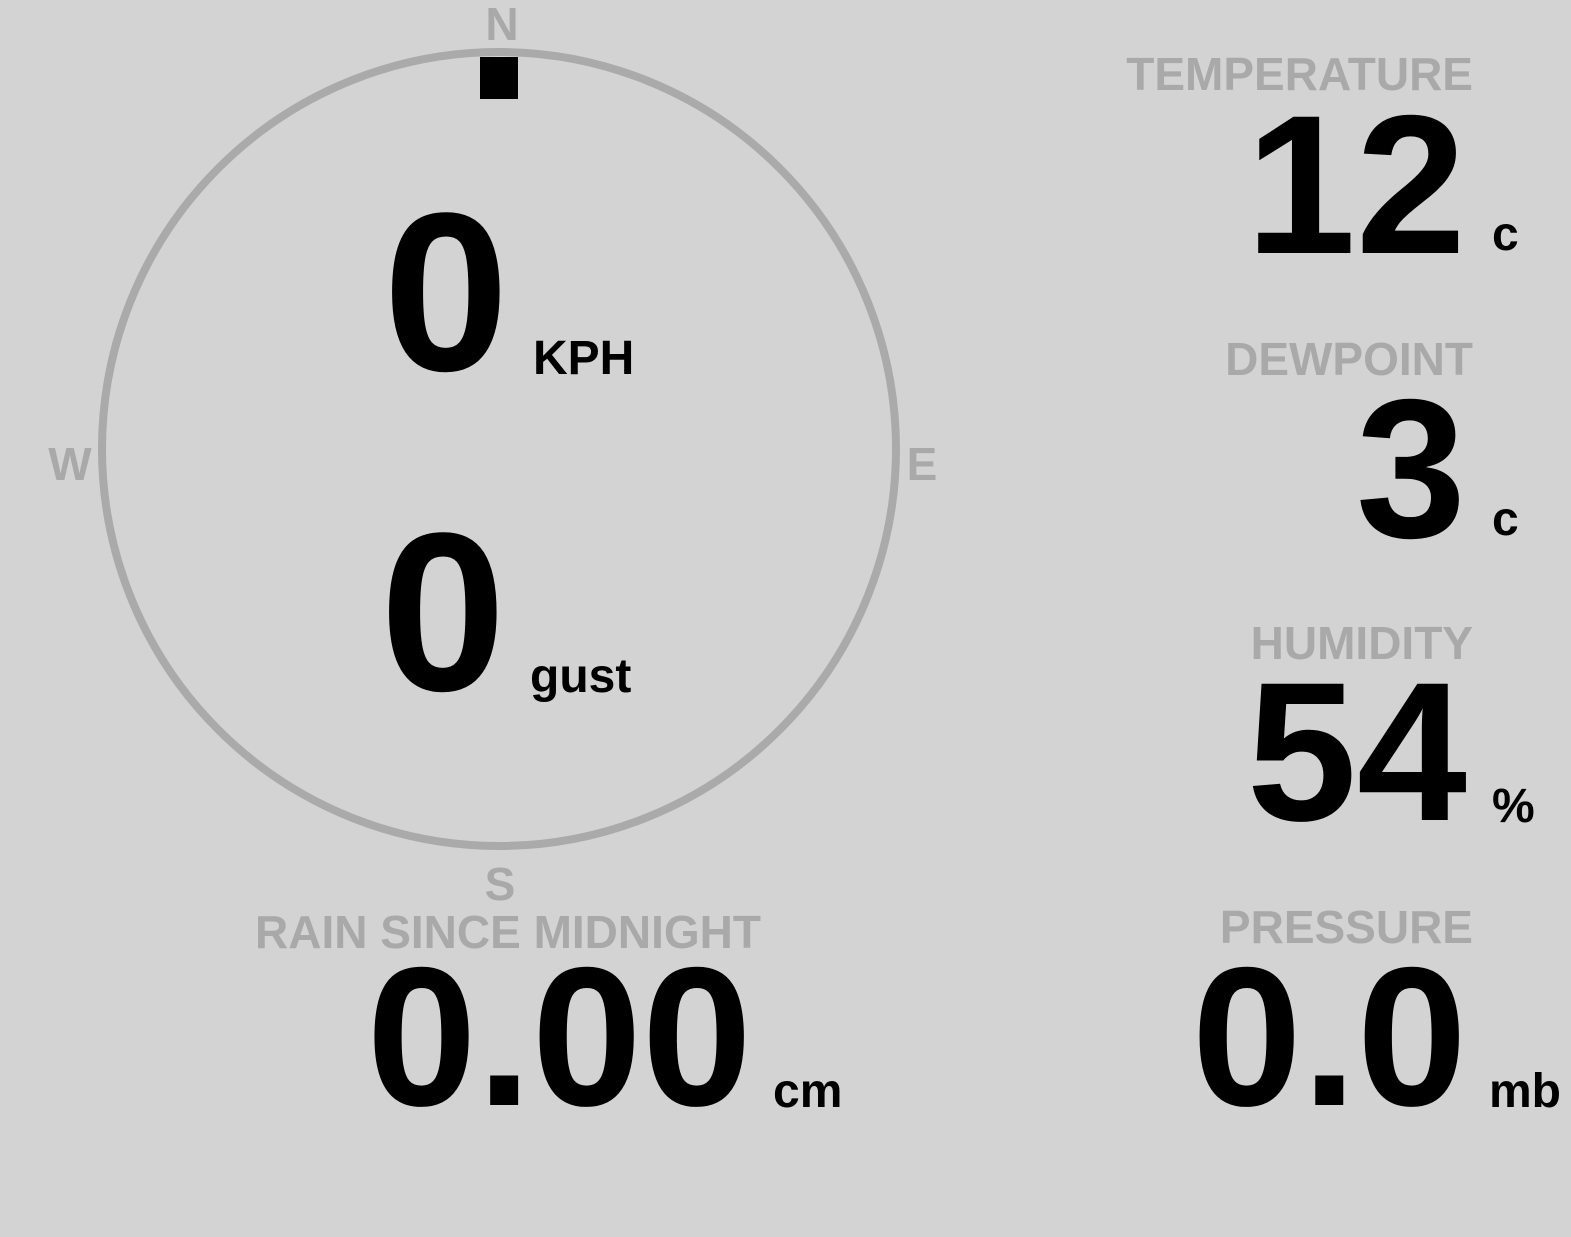 The height and width of the screenshot is (1237, 1571). I want to click on dewpoint-unit: c, so click(1505, 519).